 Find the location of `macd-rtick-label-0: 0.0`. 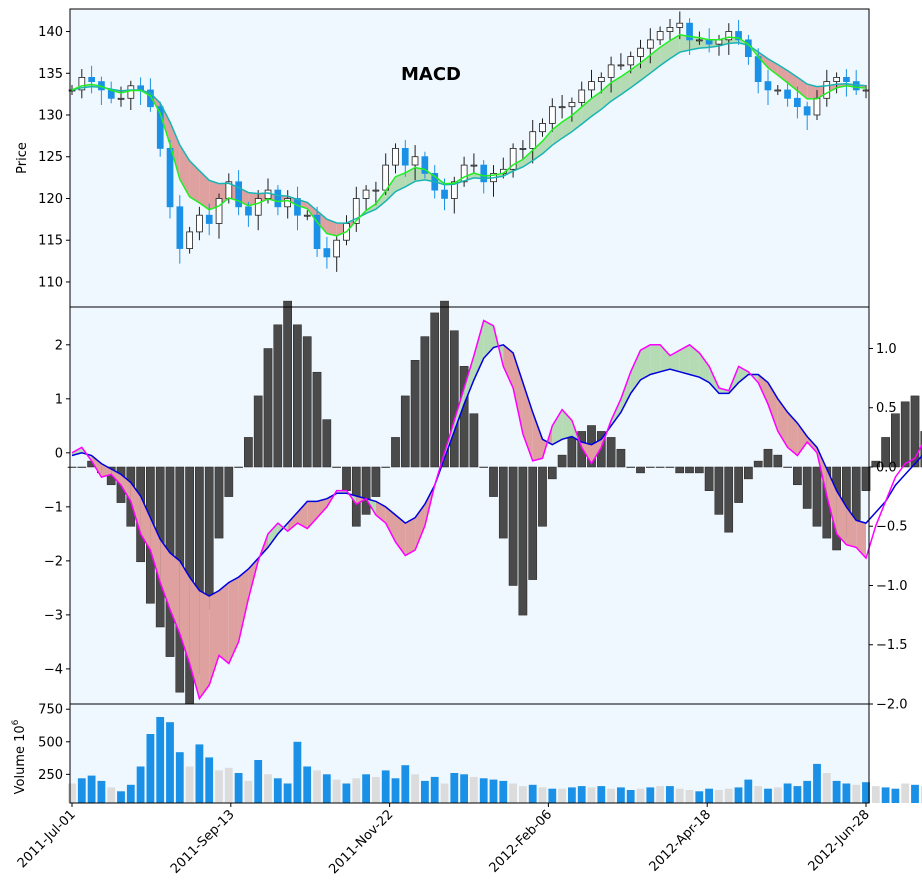

macd-rtick-label-0: 0.0 is located at coordinates (886, 467).